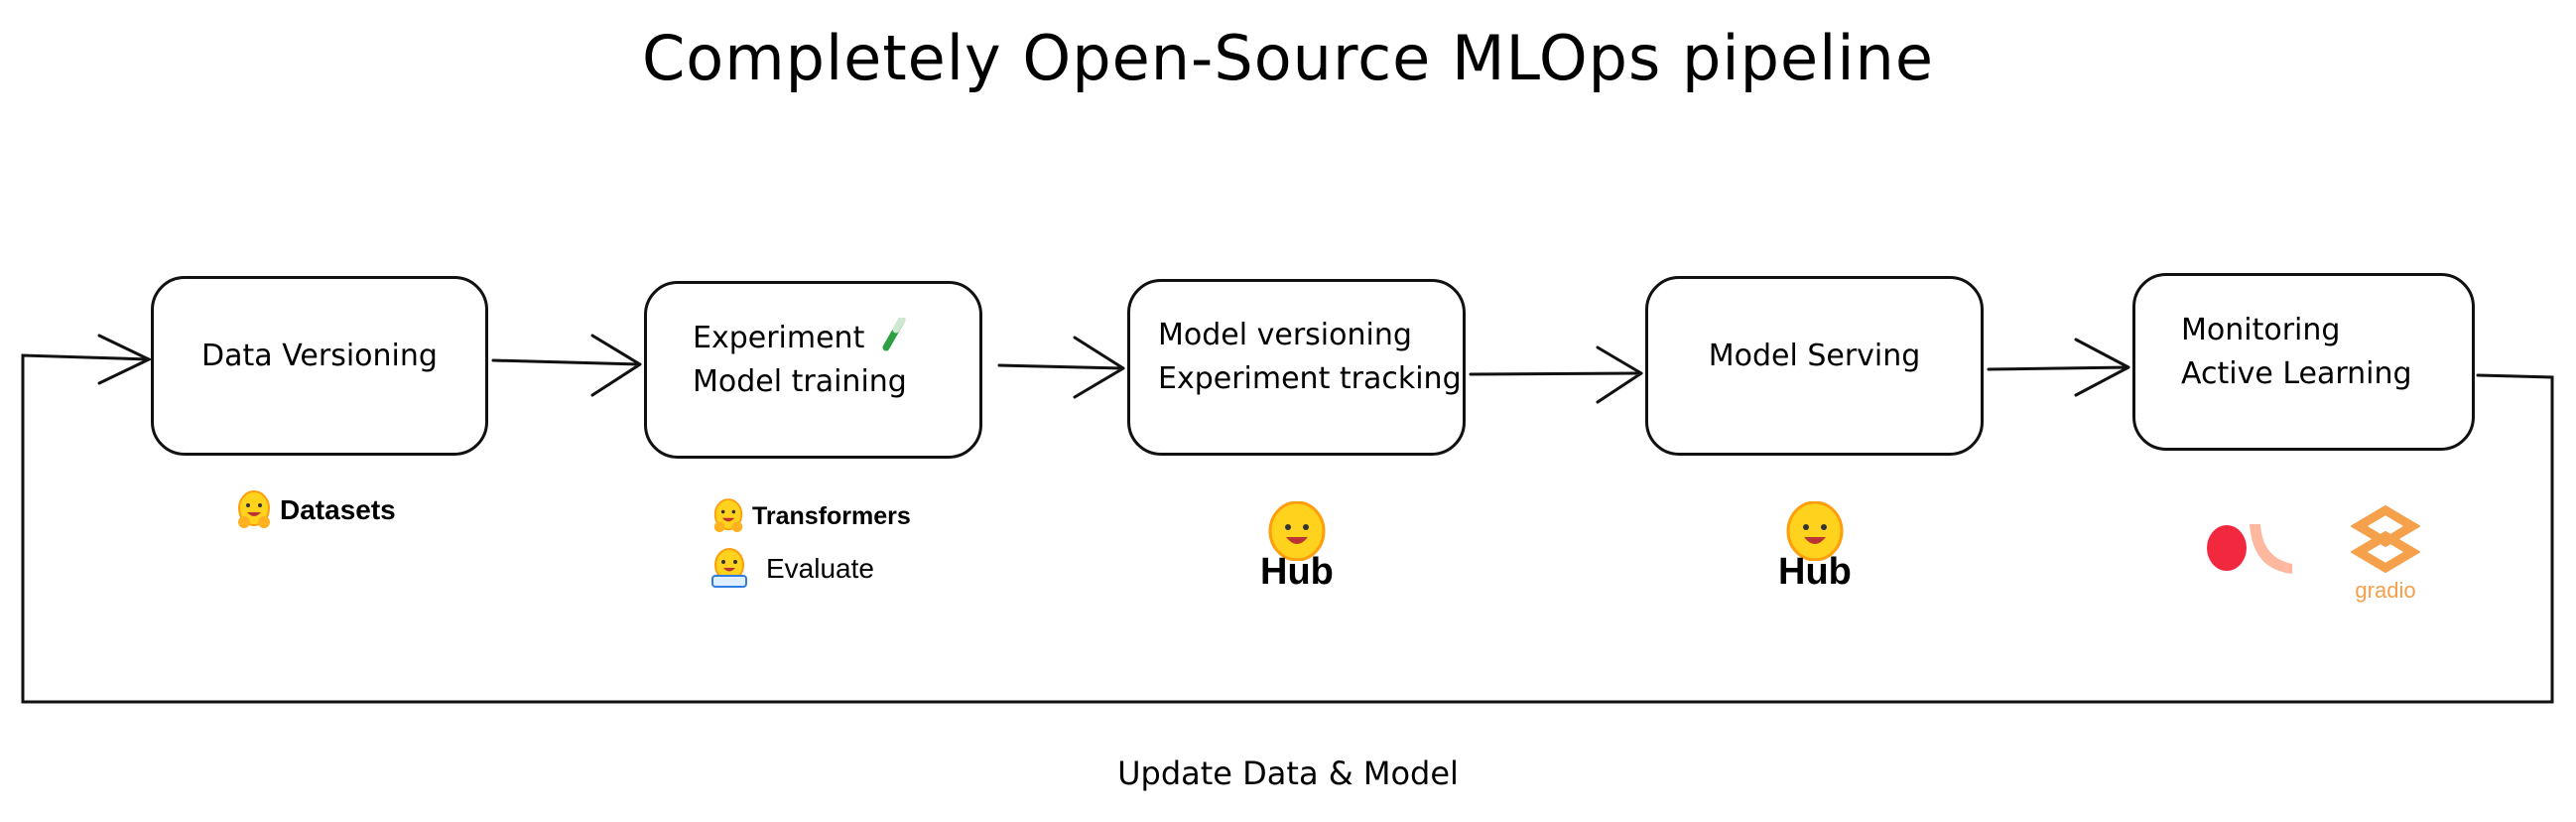 This screenshot has height=822, width=2576. Describe the element at coordinates (2250, 549) in the screenshot. I see `argilla-logo` at that location.